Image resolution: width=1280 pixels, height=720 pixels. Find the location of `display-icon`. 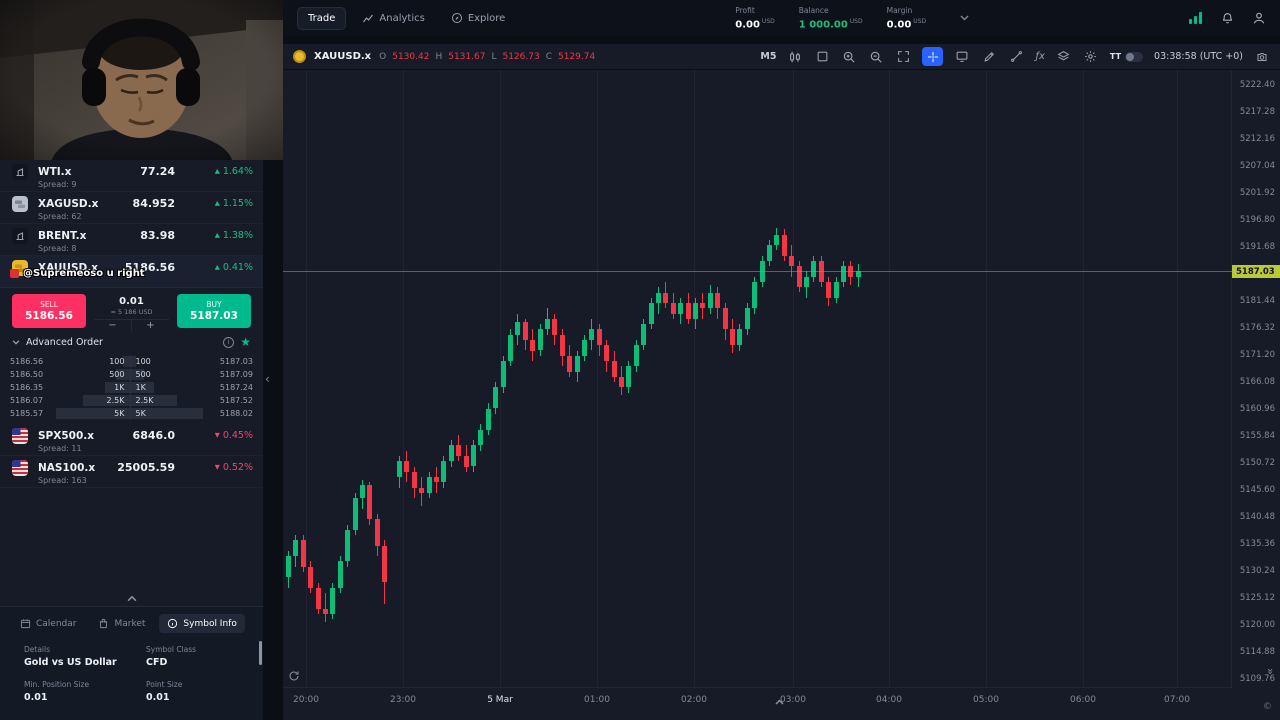

display-icon is located at coordinates (962, 57).